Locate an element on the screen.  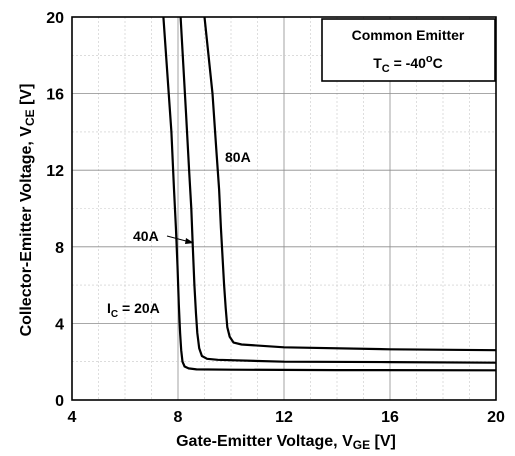
curve-label-40a: 40A is located at coordinates (146, 236).